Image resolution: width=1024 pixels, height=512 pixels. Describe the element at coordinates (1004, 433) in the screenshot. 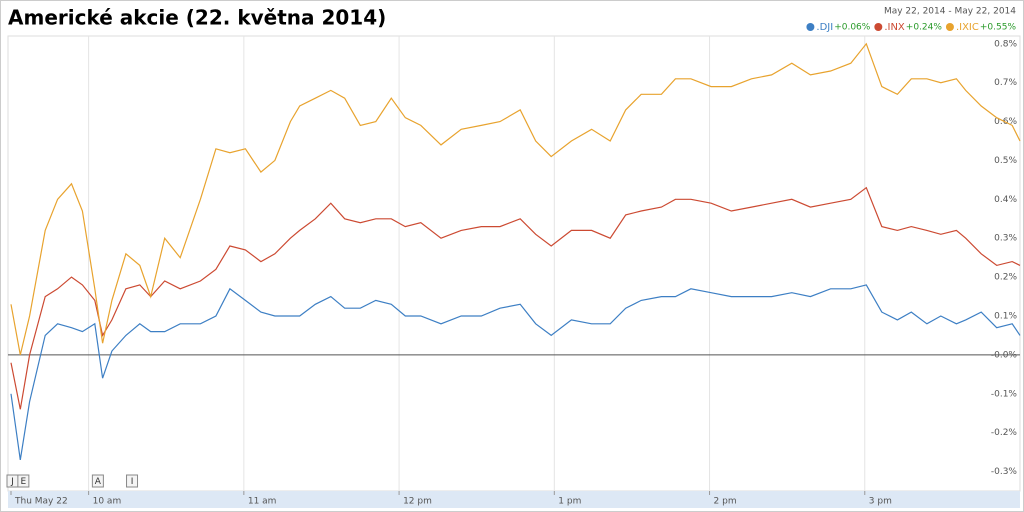

I see `y-tick-label: -0.2%` at that location.